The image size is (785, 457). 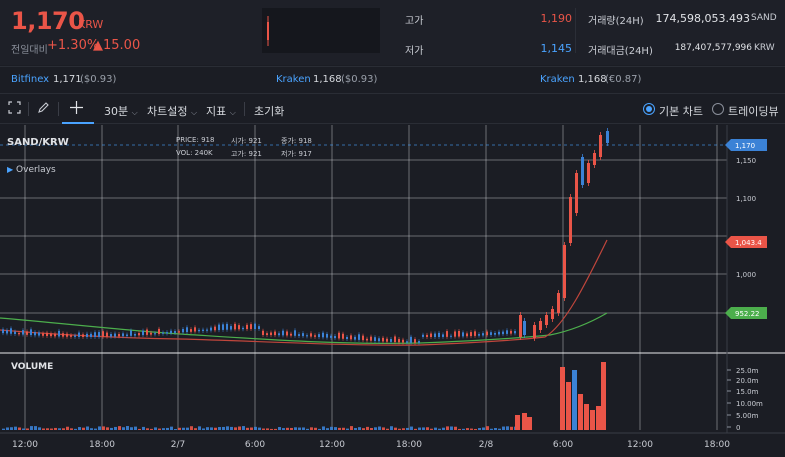 What do you see at coordinates (321, 30) in the screenshot?
I see `mini-sparkline` at bounding box center [321, 30].